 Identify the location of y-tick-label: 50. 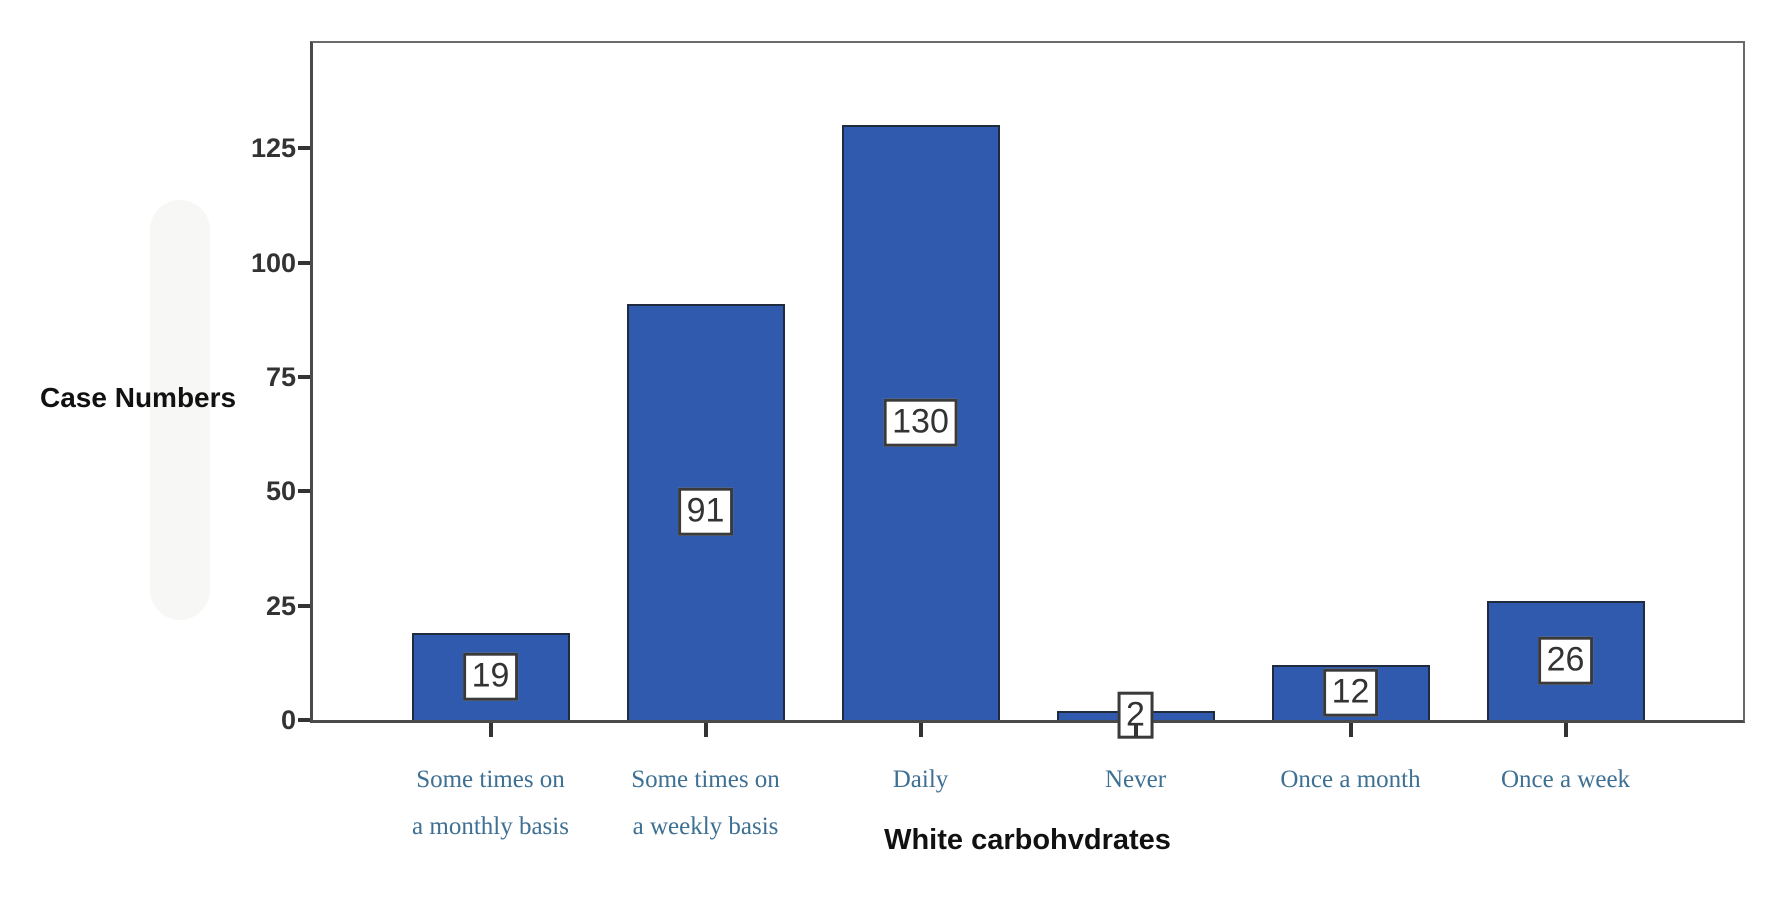
(280, 491).